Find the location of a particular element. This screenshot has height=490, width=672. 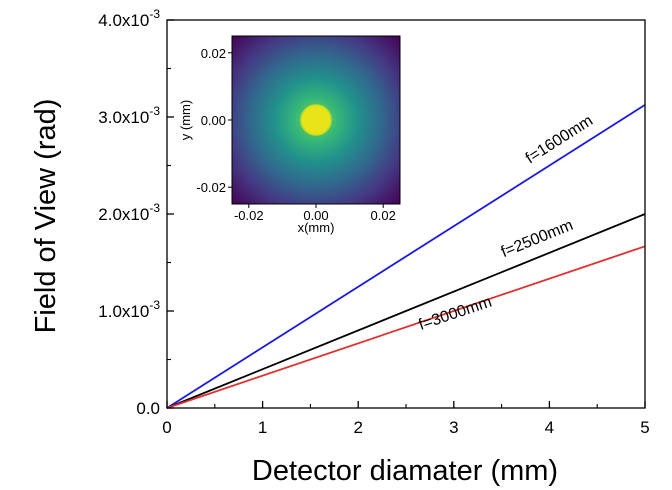

y-tick-label: 3.0x10⁻³ is located at coordinates (129, 115).